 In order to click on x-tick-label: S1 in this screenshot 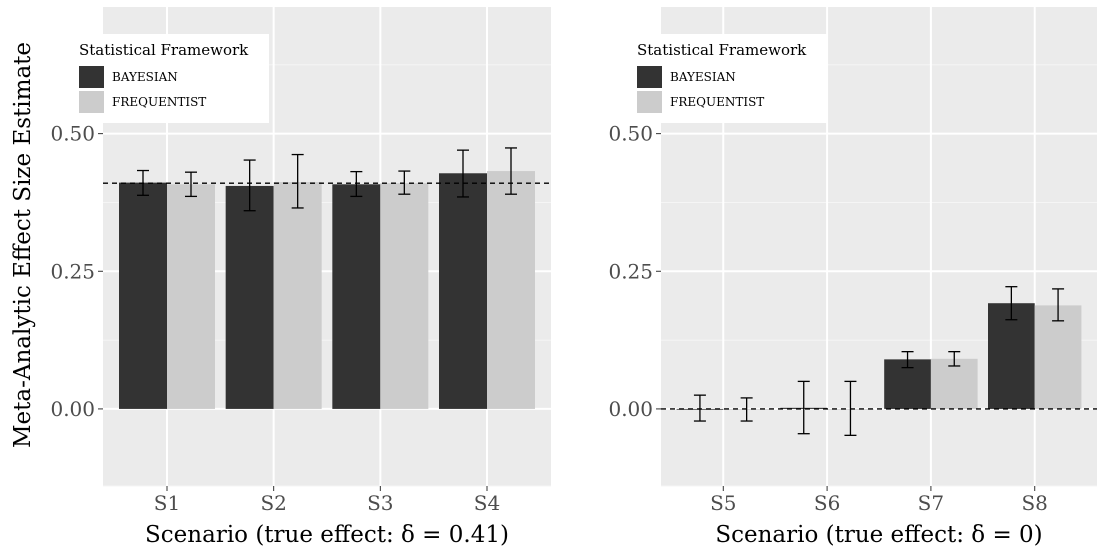, I will do `click(167, 503)`.